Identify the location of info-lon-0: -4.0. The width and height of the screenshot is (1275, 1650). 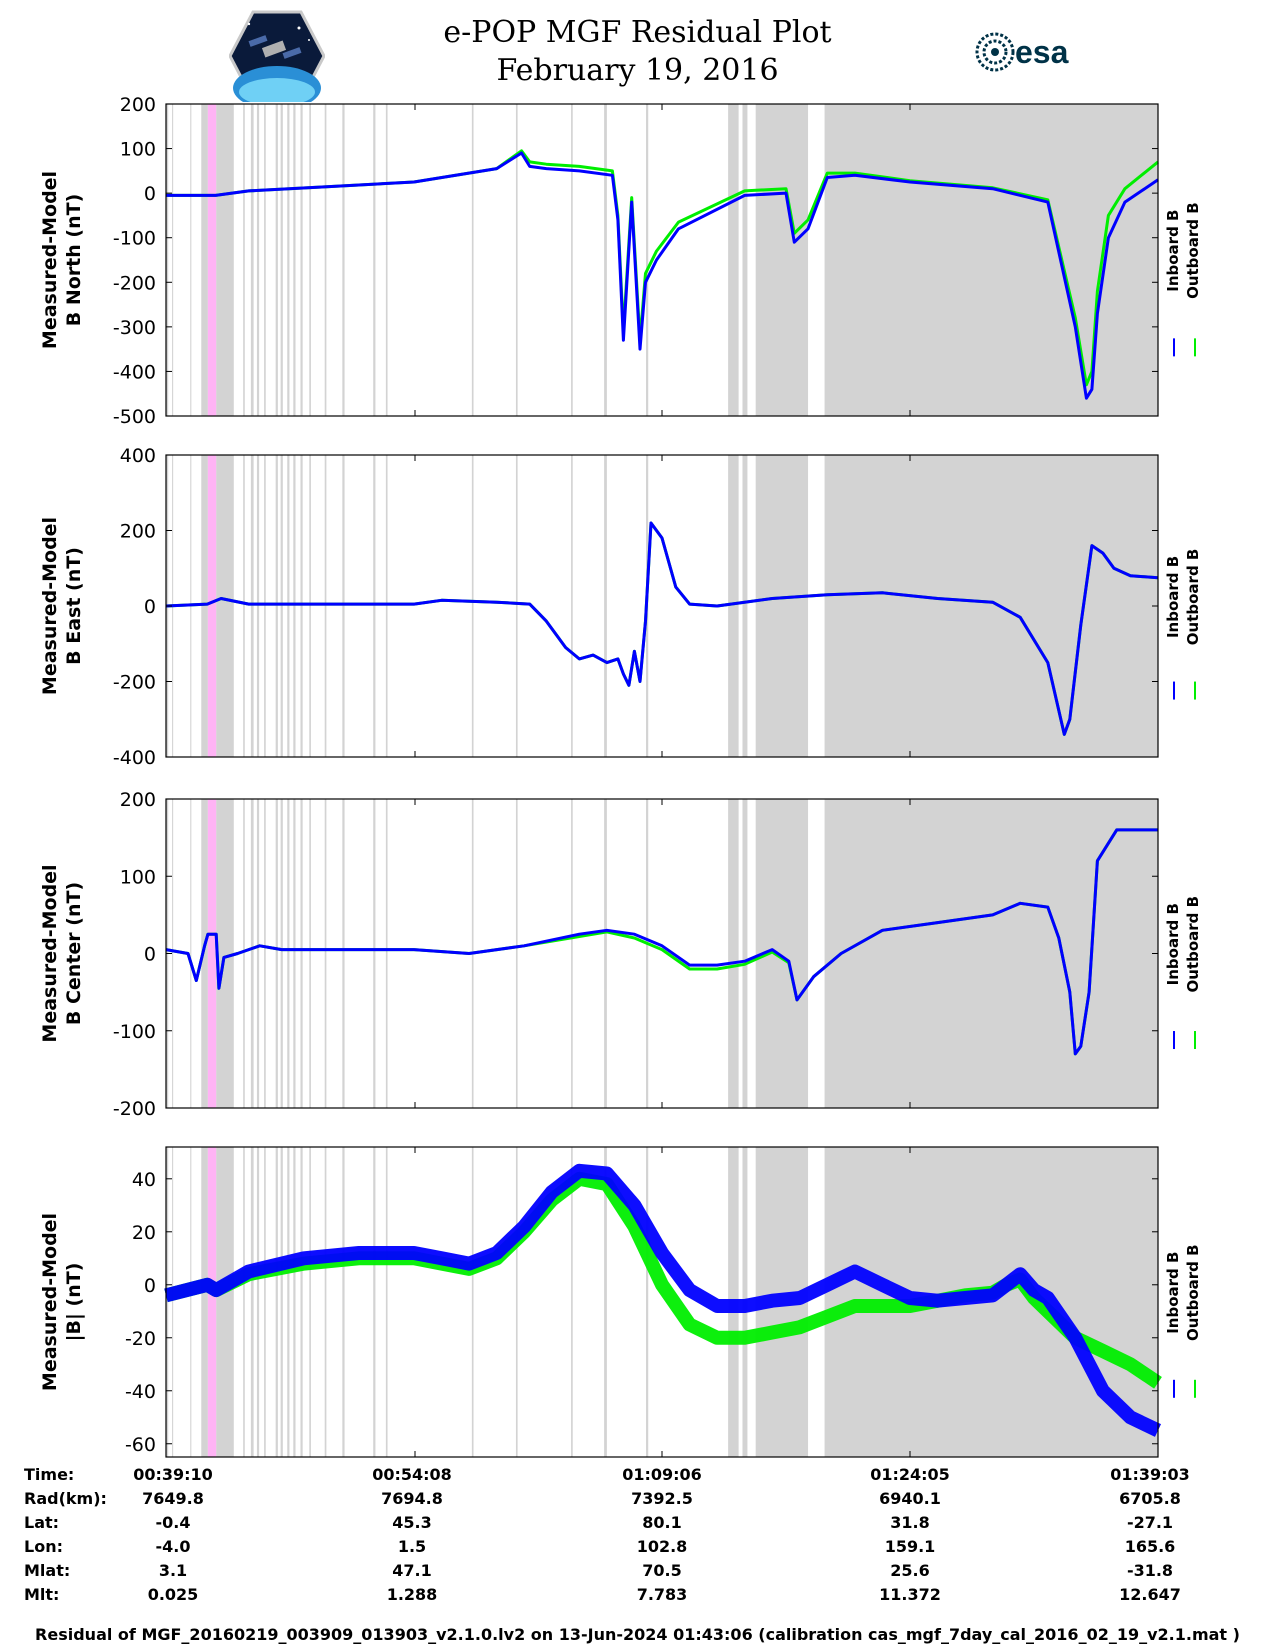
(173, 1546).